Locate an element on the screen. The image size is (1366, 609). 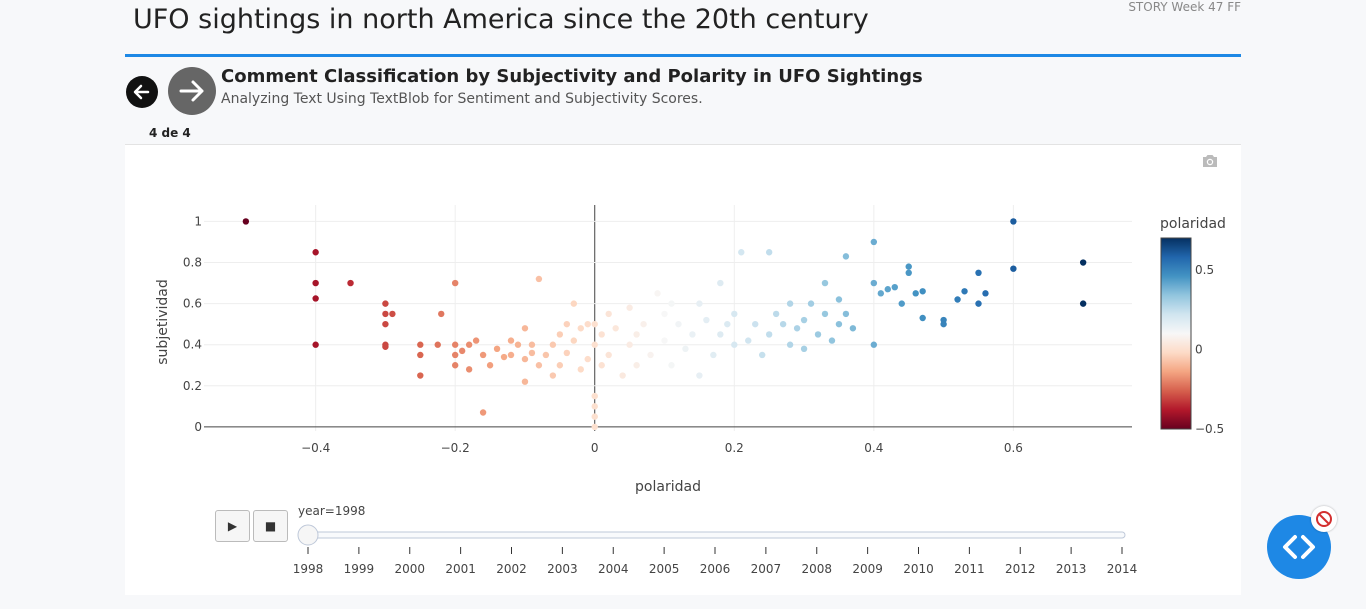
next-slide-button is located at coordinates (192, 91).